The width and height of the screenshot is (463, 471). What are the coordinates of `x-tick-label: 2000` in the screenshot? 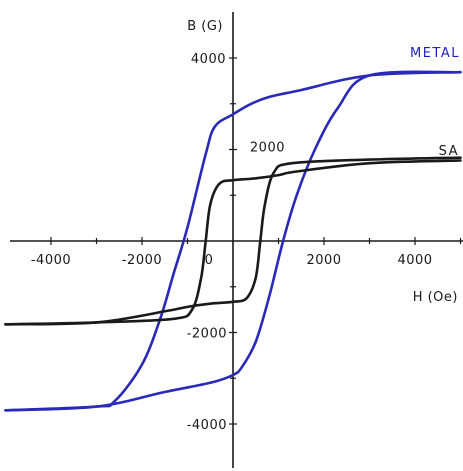 It's located at (323, 260).